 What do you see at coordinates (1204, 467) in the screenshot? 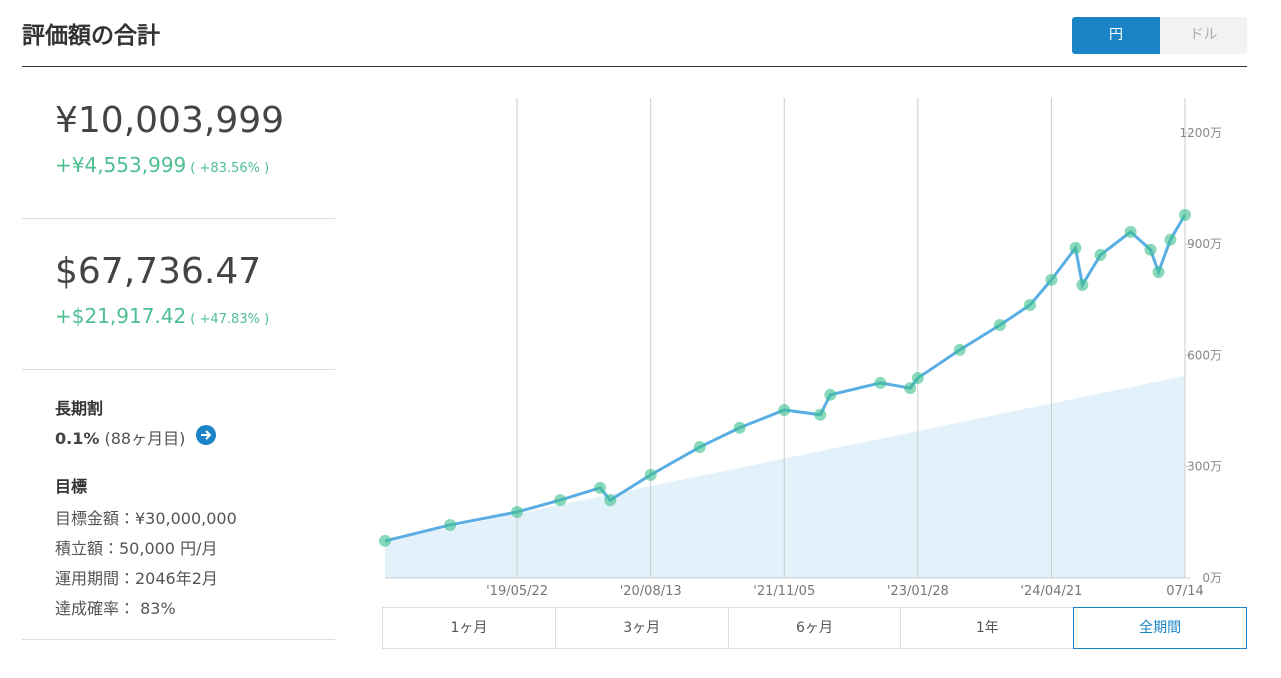
I see `y-tick-label: 300万` at bounding box center [1204, 467].